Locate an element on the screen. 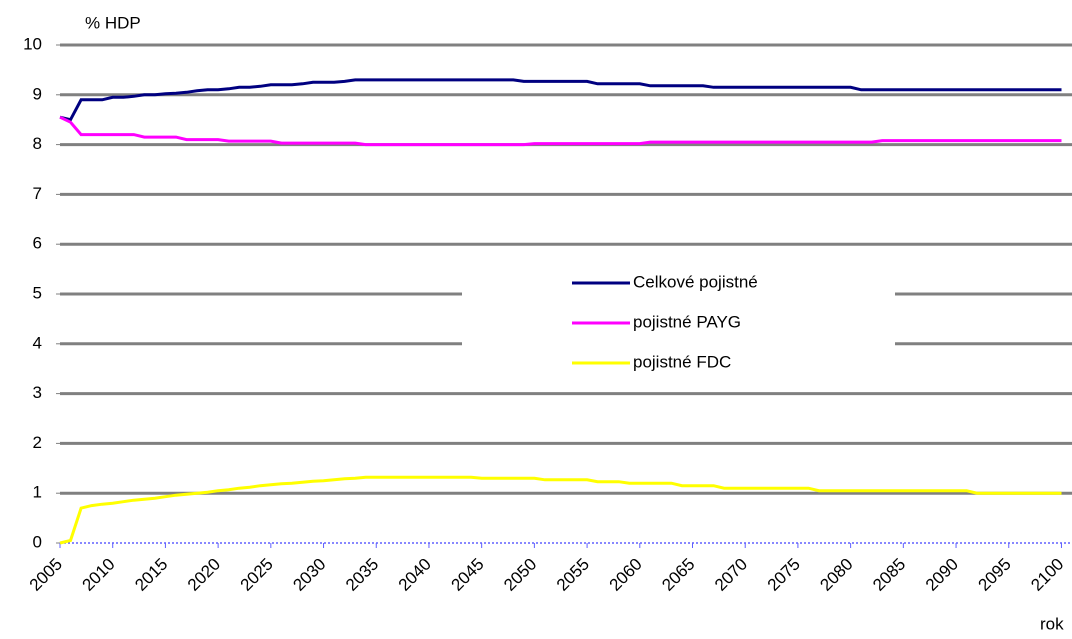  legend-box is located at coordinates (678, 322).